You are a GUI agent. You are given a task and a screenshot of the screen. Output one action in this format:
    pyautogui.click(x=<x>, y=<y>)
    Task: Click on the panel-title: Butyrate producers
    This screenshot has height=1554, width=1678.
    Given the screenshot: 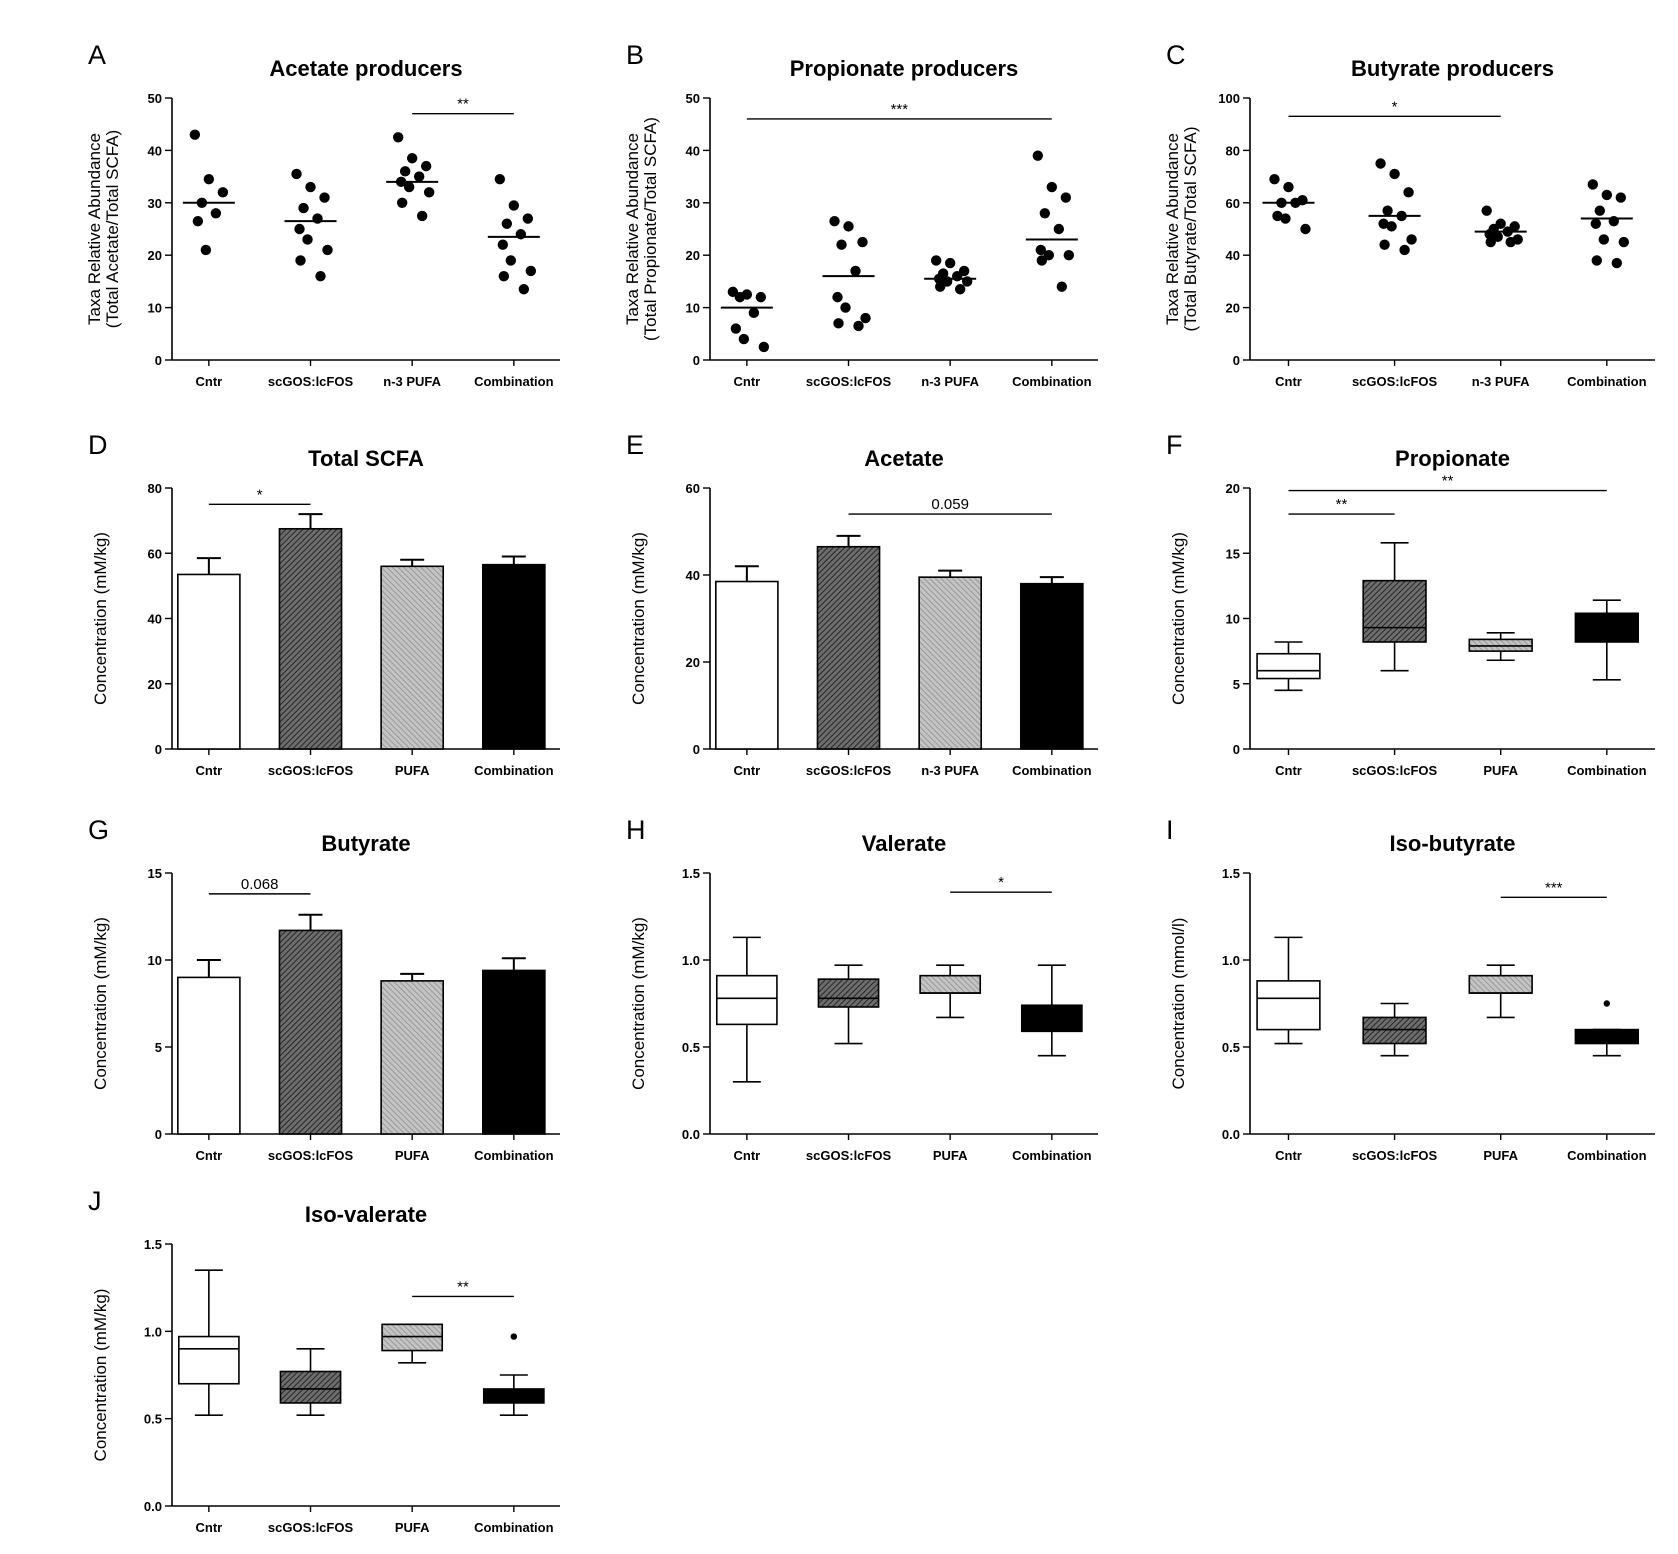 What is the action you would take?
    pyautogui.click(x=1452, y=68)
    